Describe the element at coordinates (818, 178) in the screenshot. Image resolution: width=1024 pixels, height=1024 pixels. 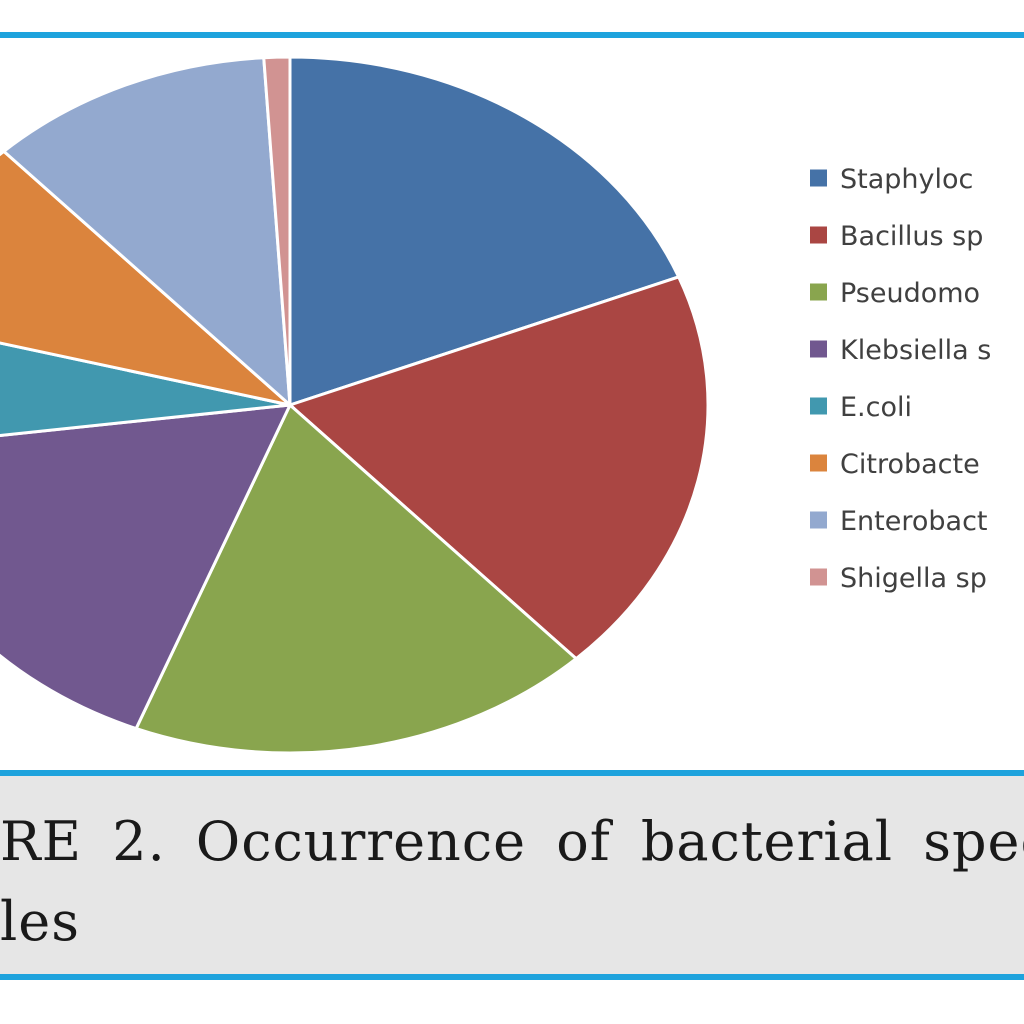
I see `legend-swatch-staphyloc` at that location.